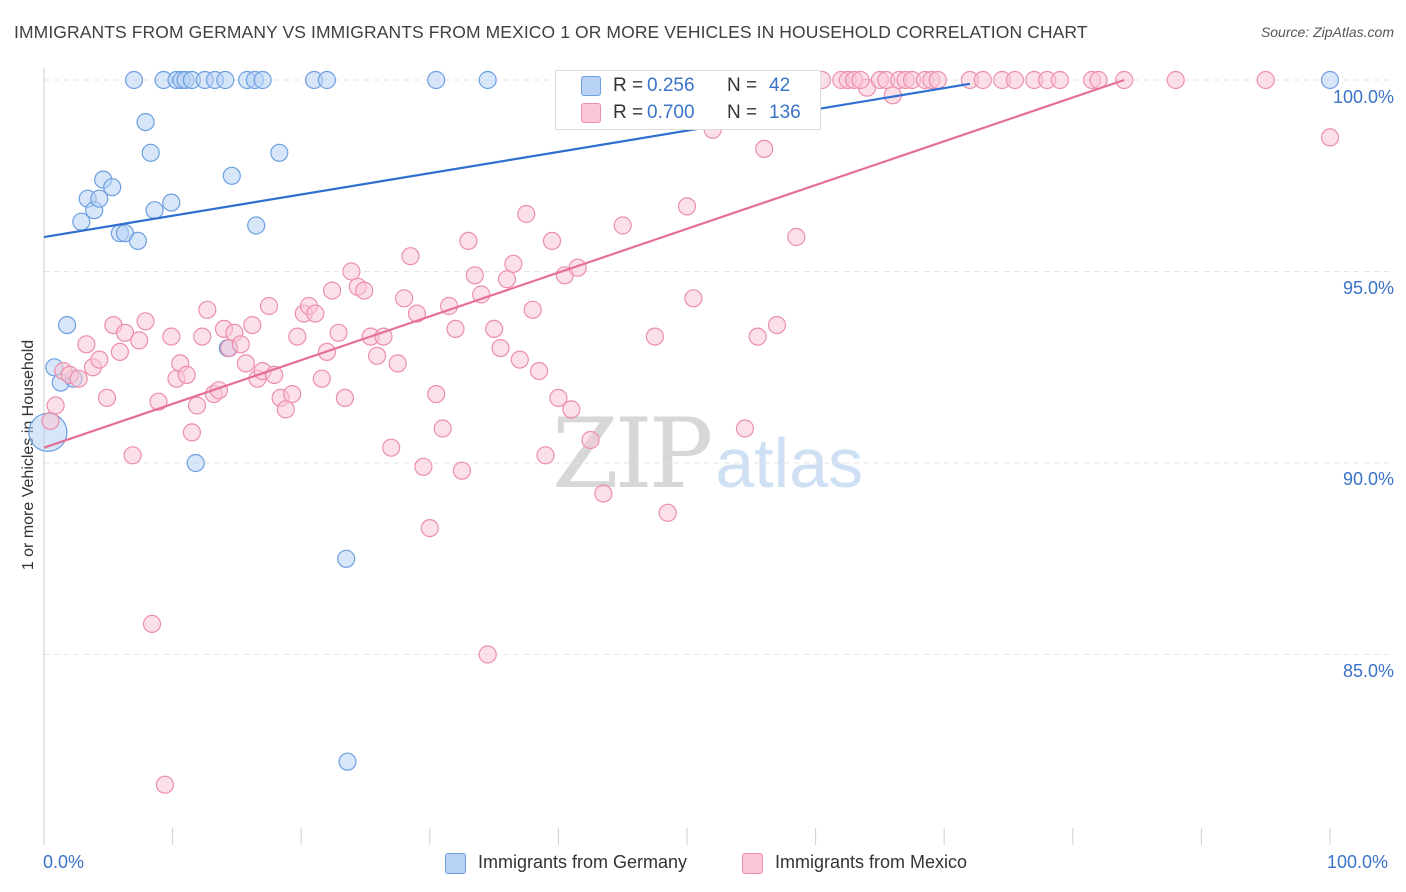  Describe the element at coordinates (1363, 97) in the screenshot. I see `y-tick-label-100: 100.0%` at that location.